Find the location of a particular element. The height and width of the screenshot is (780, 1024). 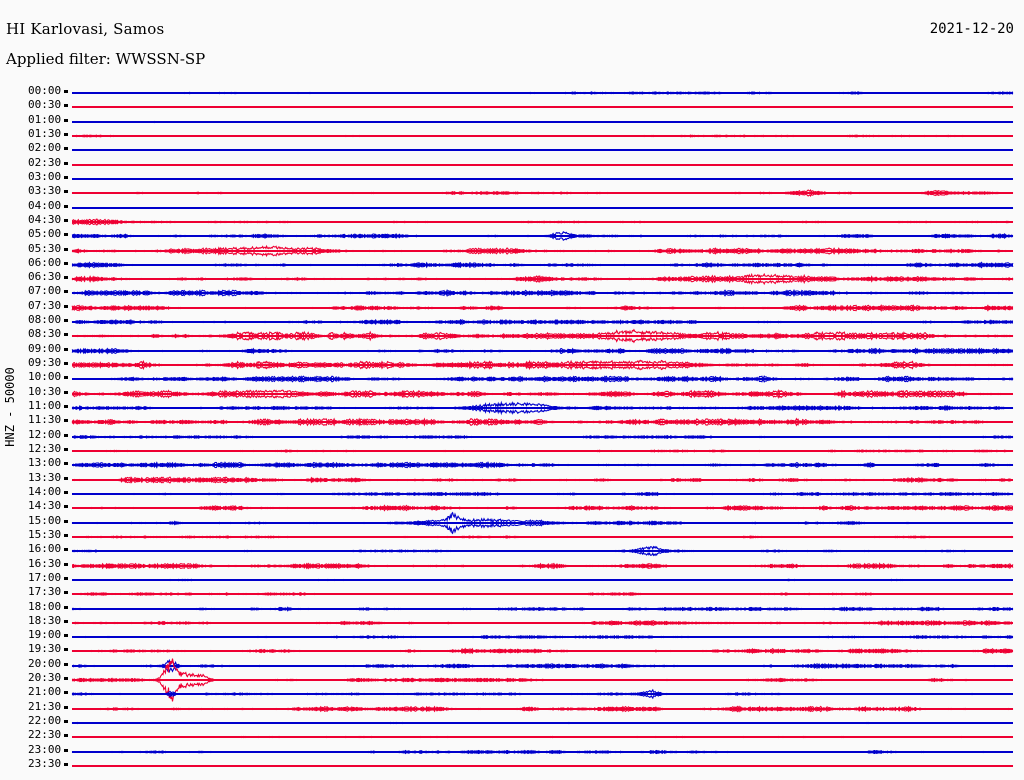

trace-row: 19:00 is located at coordinates (512, 636).